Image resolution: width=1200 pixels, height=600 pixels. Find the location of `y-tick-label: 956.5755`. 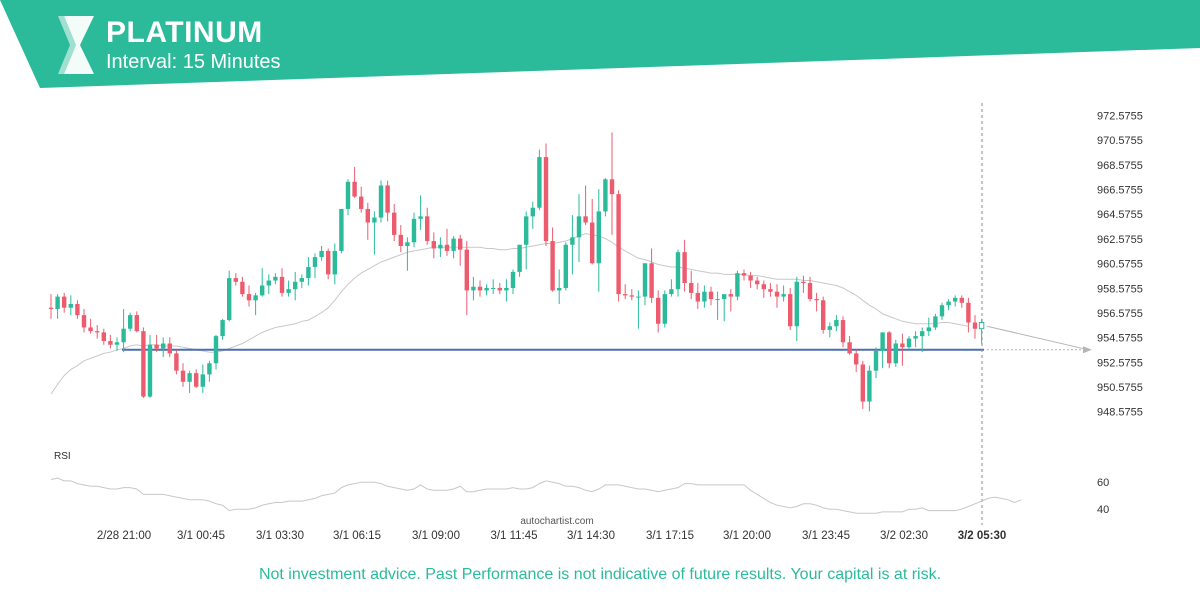

y-tick-label: 956.5755 is located at coordinates (1120, 314).